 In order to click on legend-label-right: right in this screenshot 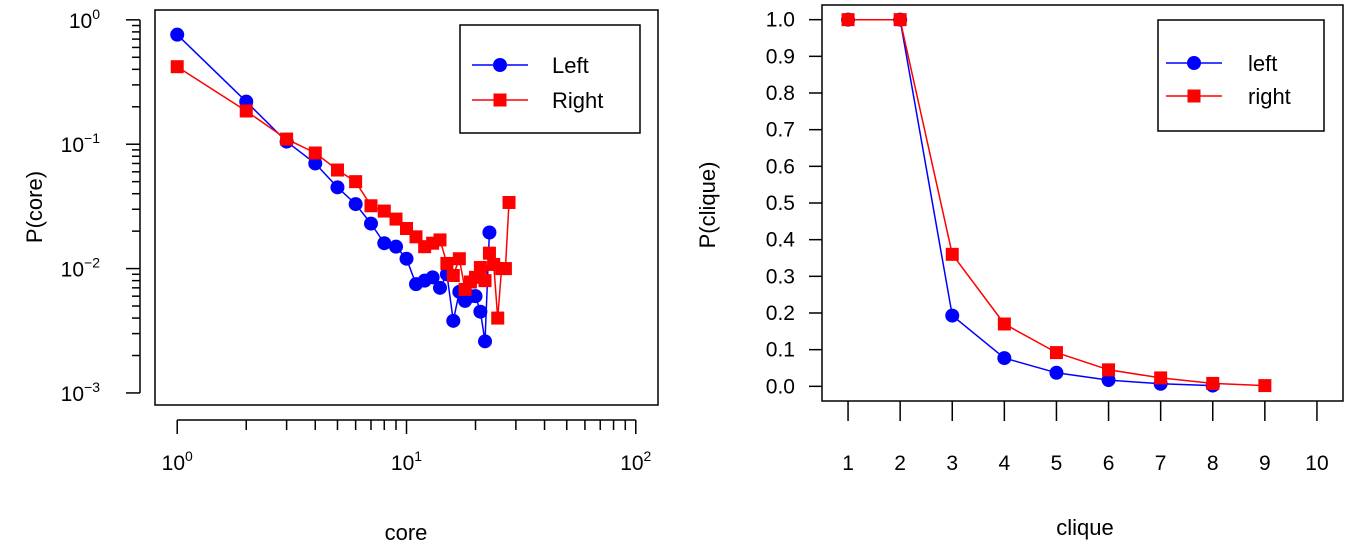, I will do `click(1269, 96)`.